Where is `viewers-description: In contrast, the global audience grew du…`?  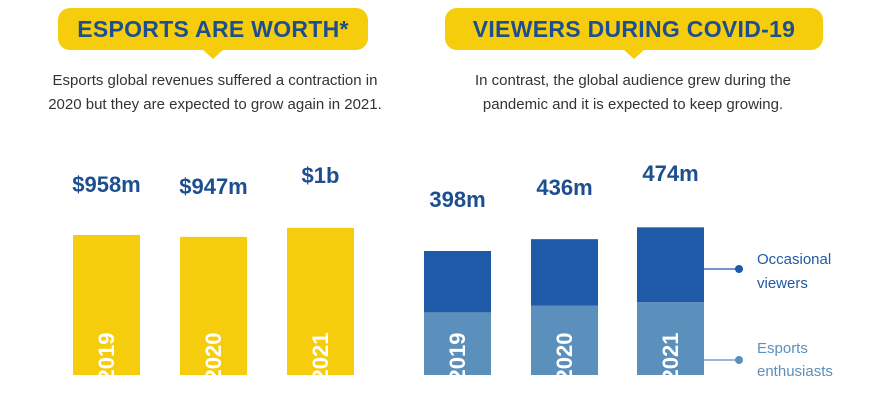
viewers-description: In contrast, the global audience grew du… is located at coordinates (633, 93).